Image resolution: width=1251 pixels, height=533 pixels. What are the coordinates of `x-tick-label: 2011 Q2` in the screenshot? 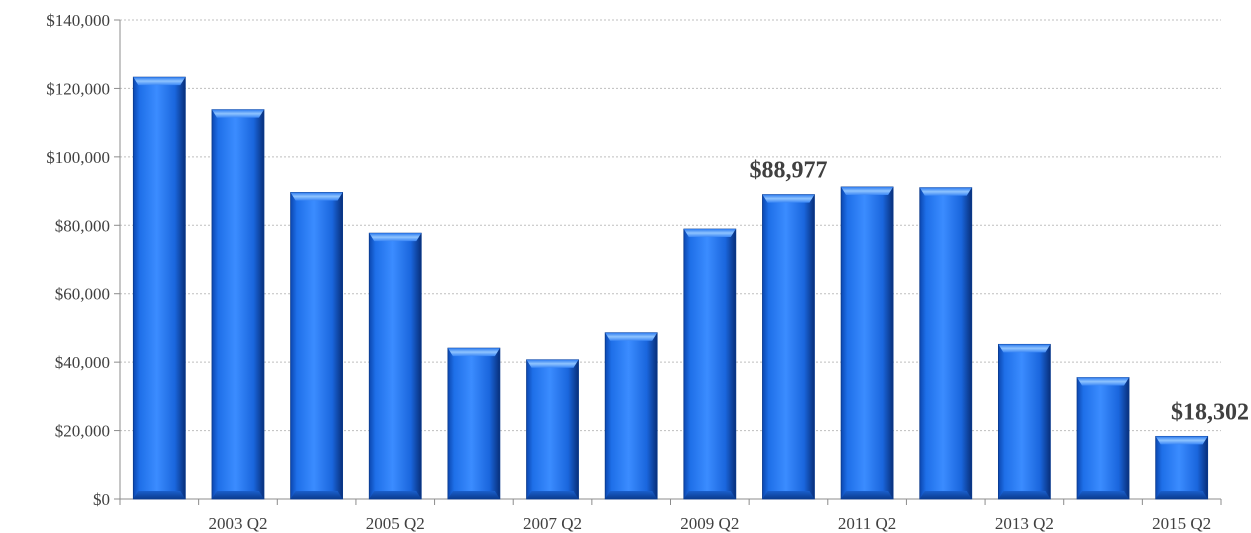 It's located at (867, 523).